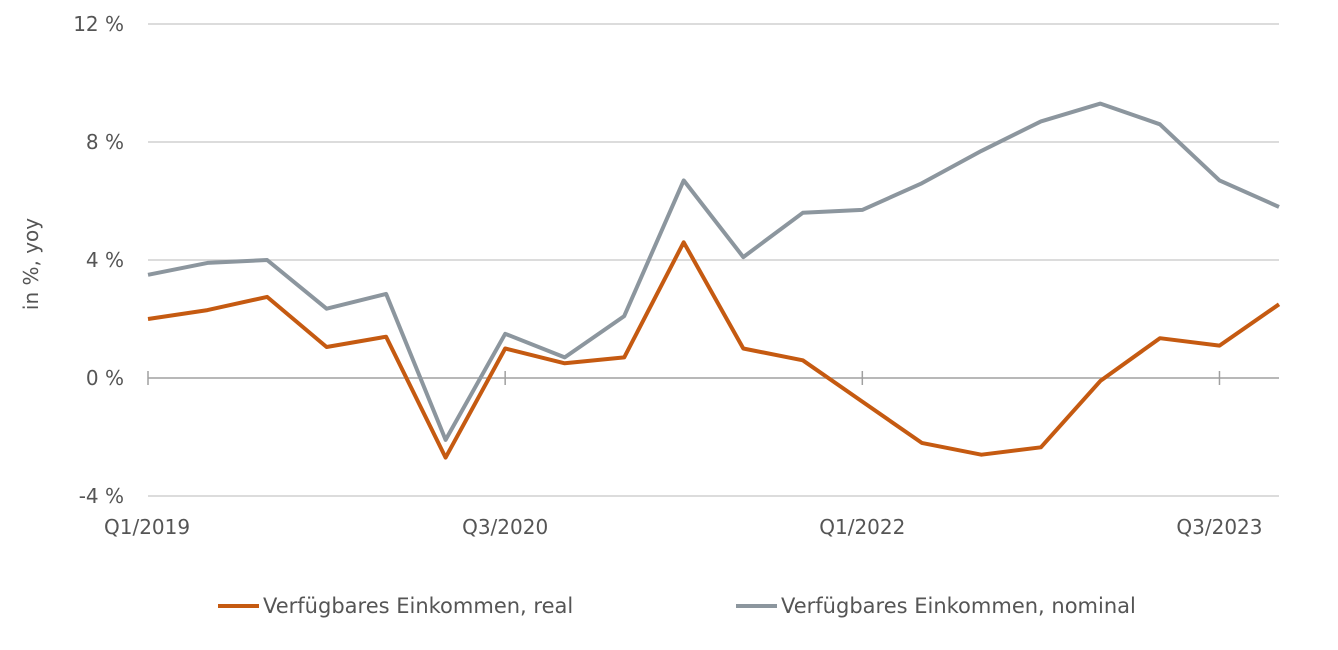 The width and height of the screenshot is (1338, 650). Describe the element at coordinates (31, 264) in the screenshot. I see `y-axis-label: in %, yoy` at that location.